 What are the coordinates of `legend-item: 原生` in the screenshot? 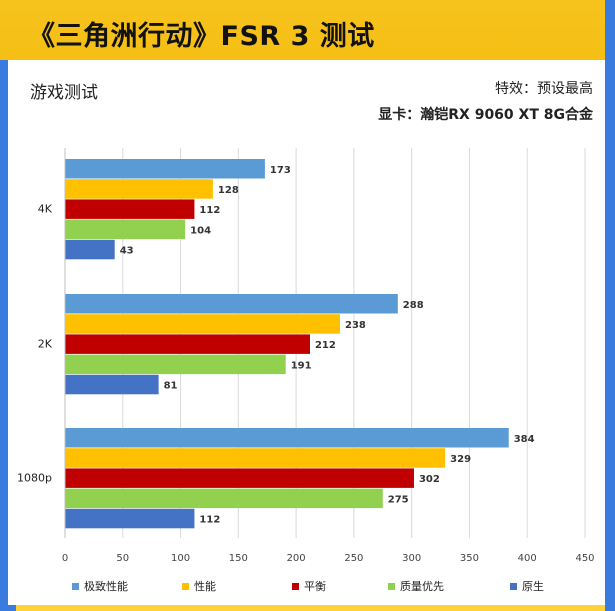 It's located at (527, 586).